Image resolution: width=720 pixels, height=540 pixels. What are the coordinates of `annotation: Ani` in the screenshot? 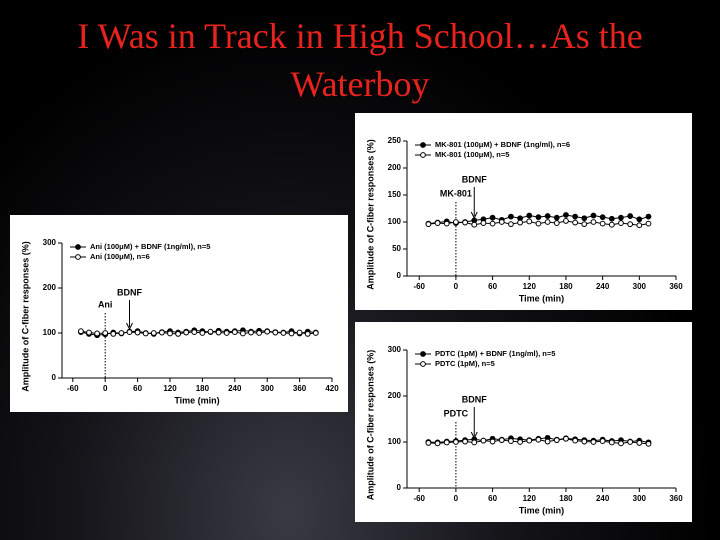 It's located at (105, 304).